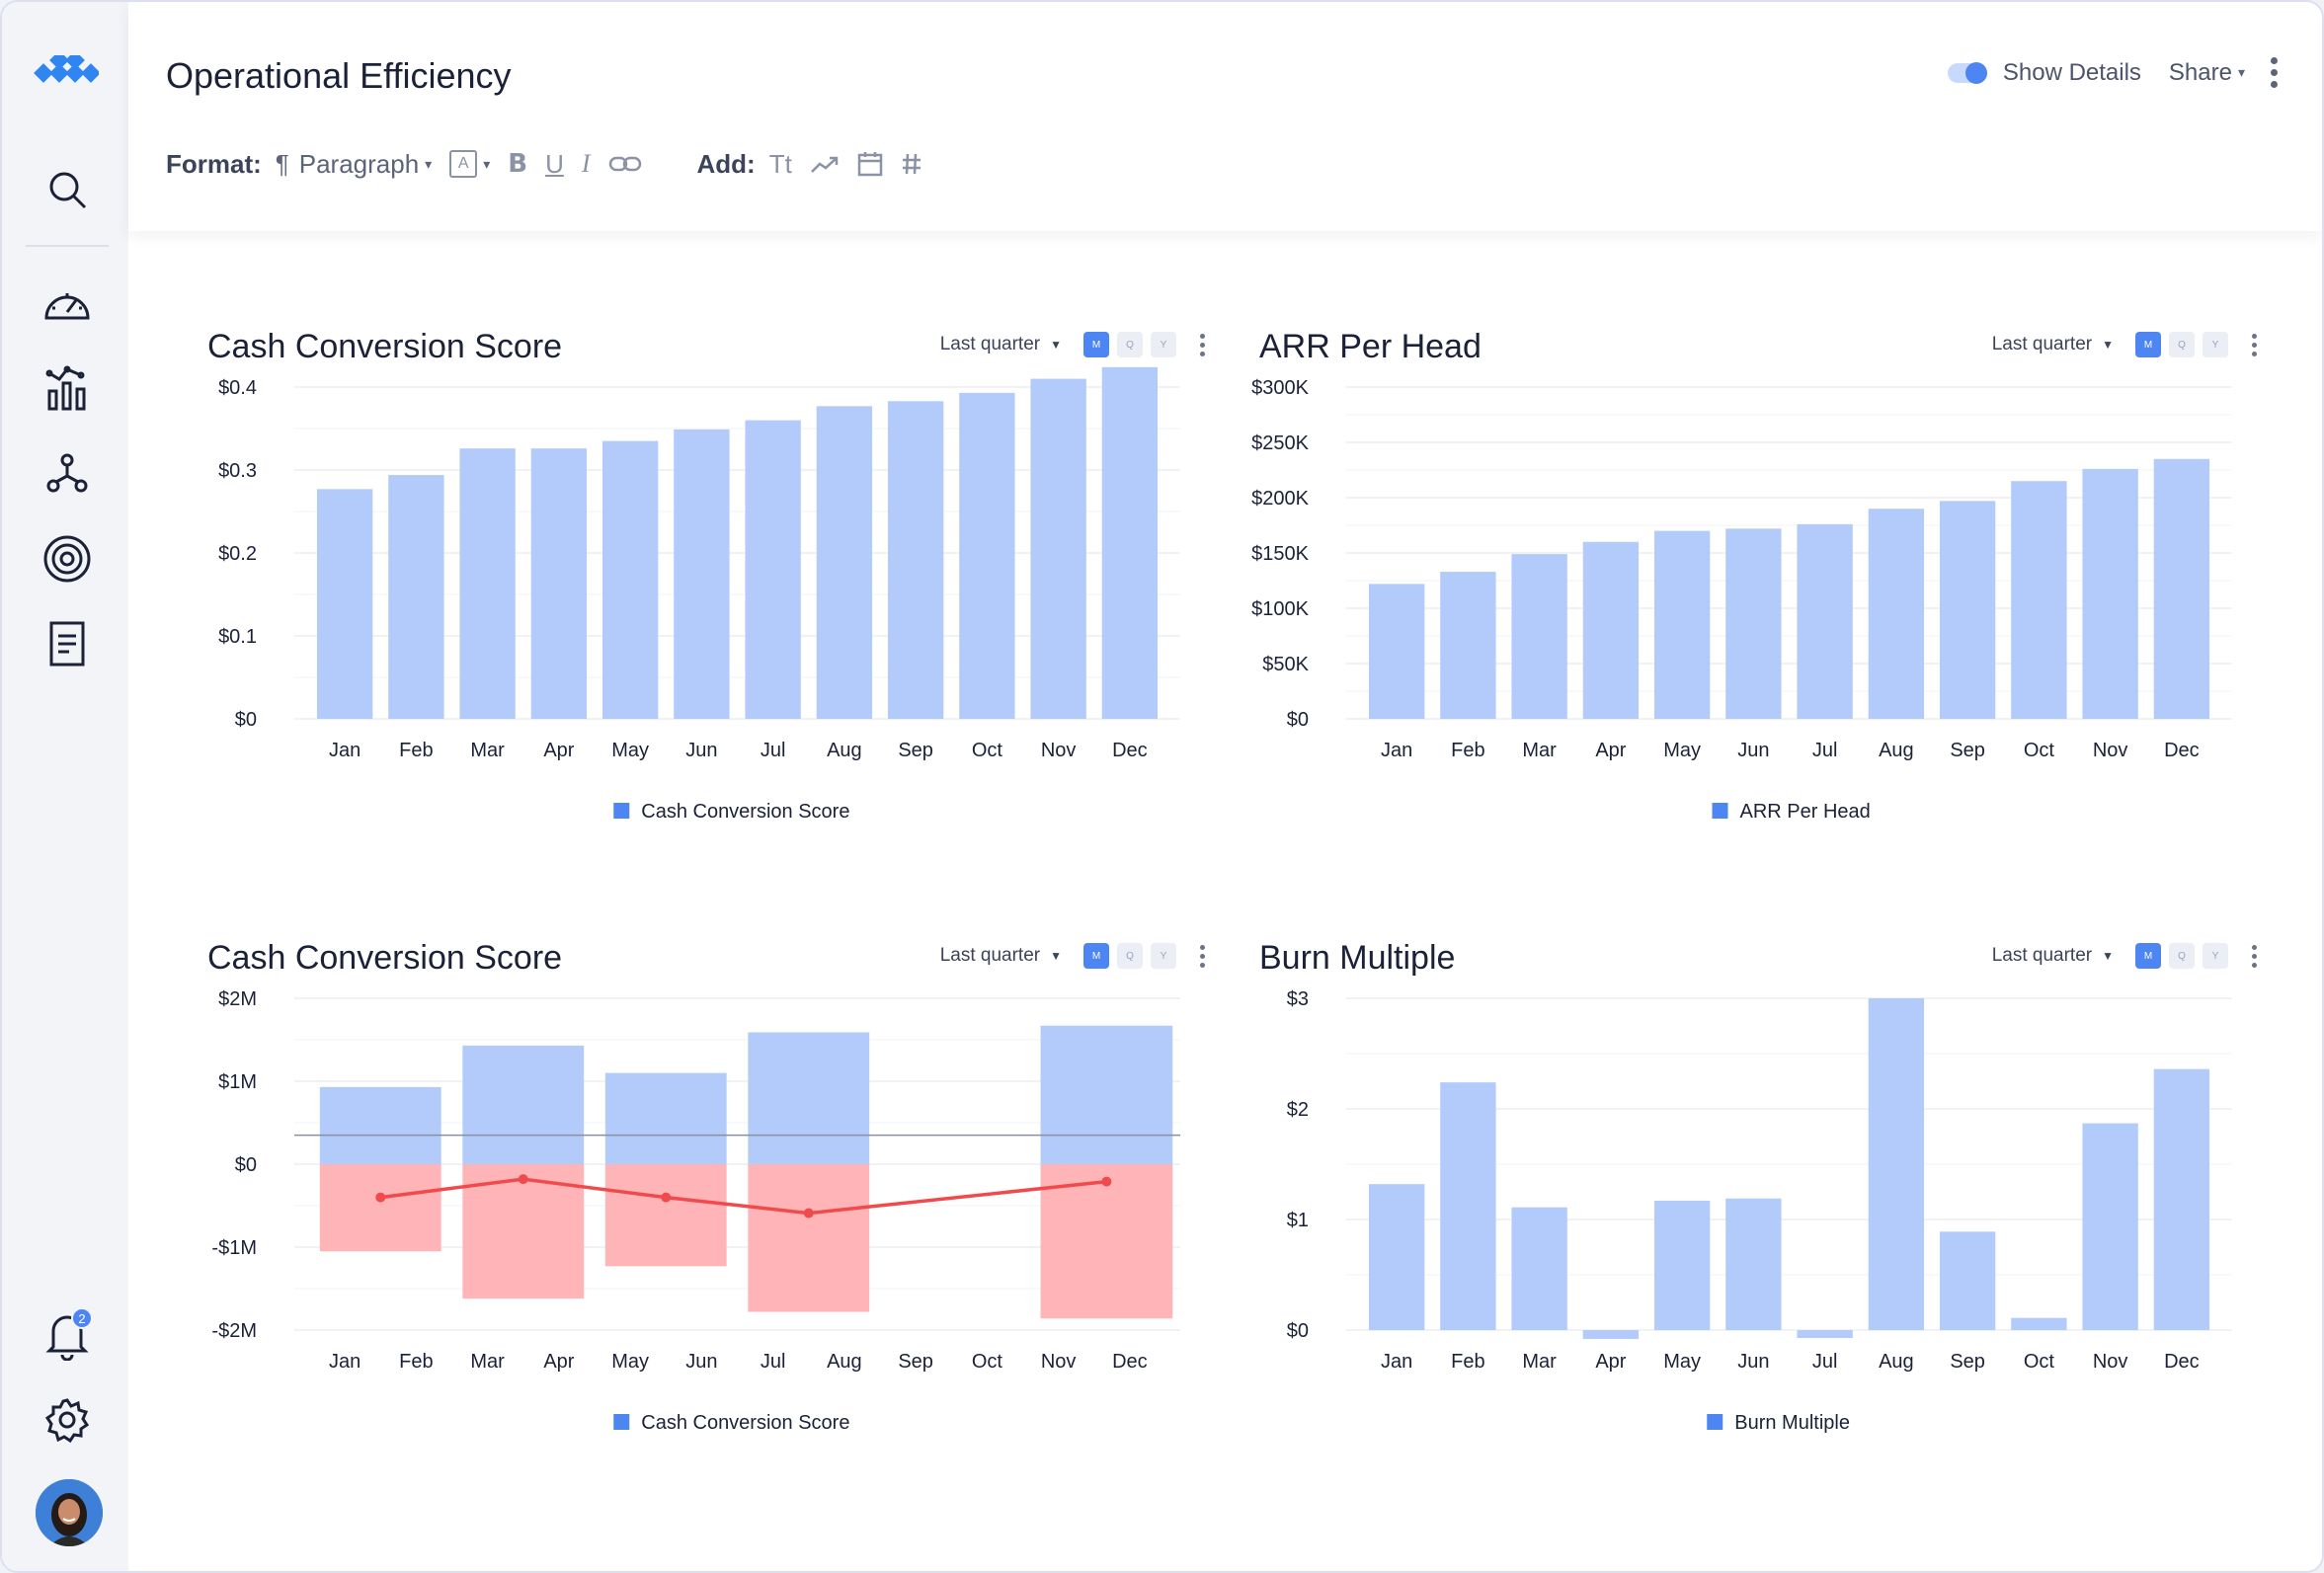  What do you see at coordinates (912, 164) in the screenshot?
I see `add-number-hash-icon` at bounding box center [912, 164].